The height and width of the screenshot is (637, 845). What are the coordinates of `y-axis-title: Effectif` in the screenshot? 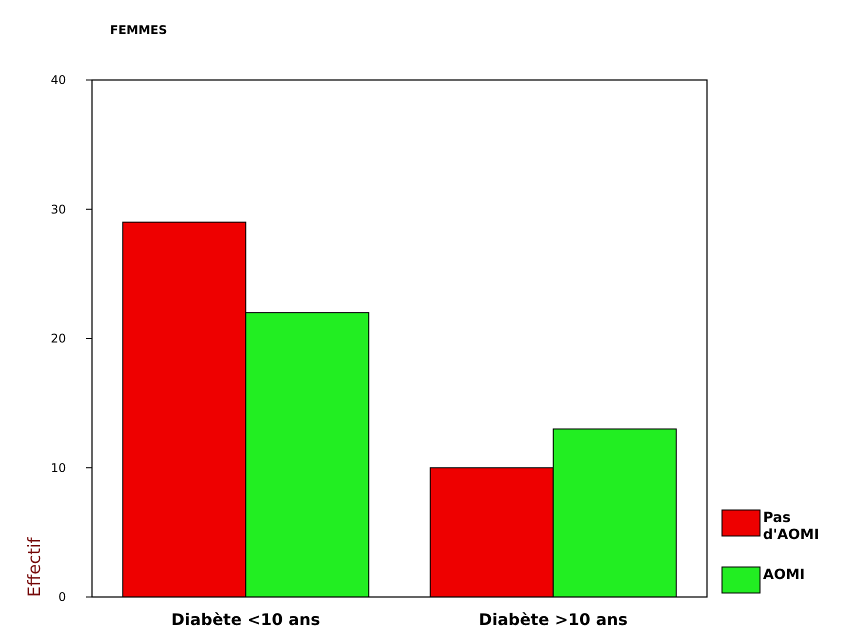 It's located at (35, 566).